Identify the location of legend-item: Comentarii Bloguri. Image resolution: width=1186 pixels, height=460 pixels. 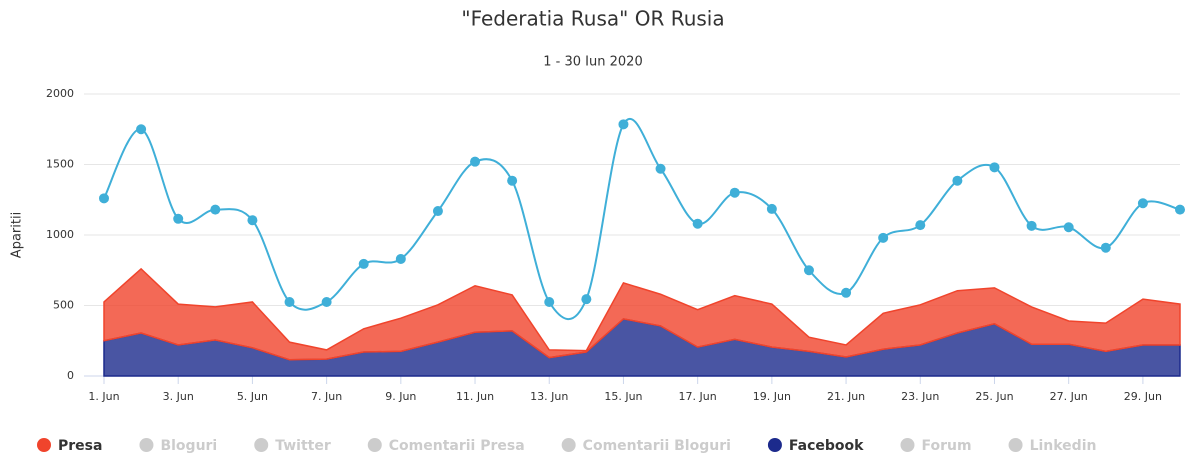
(646, 446).